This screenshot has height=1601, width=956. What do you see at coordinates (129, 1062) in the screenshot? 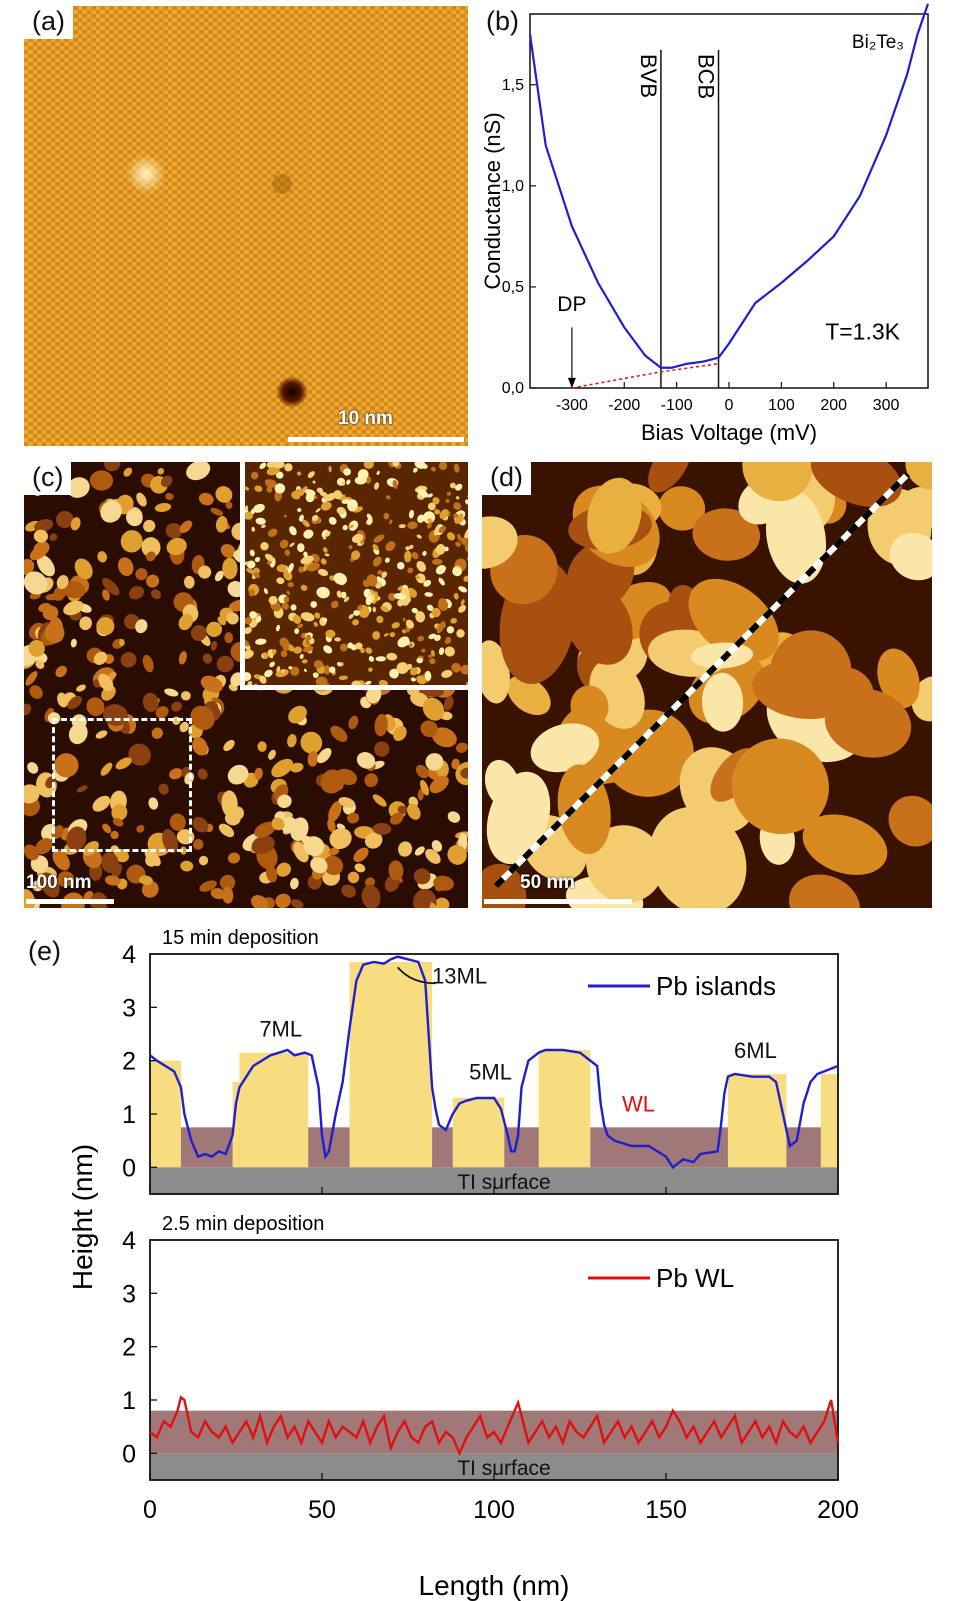
I see `y-tick-label-e: 2` at bounding box center [129, 1062].